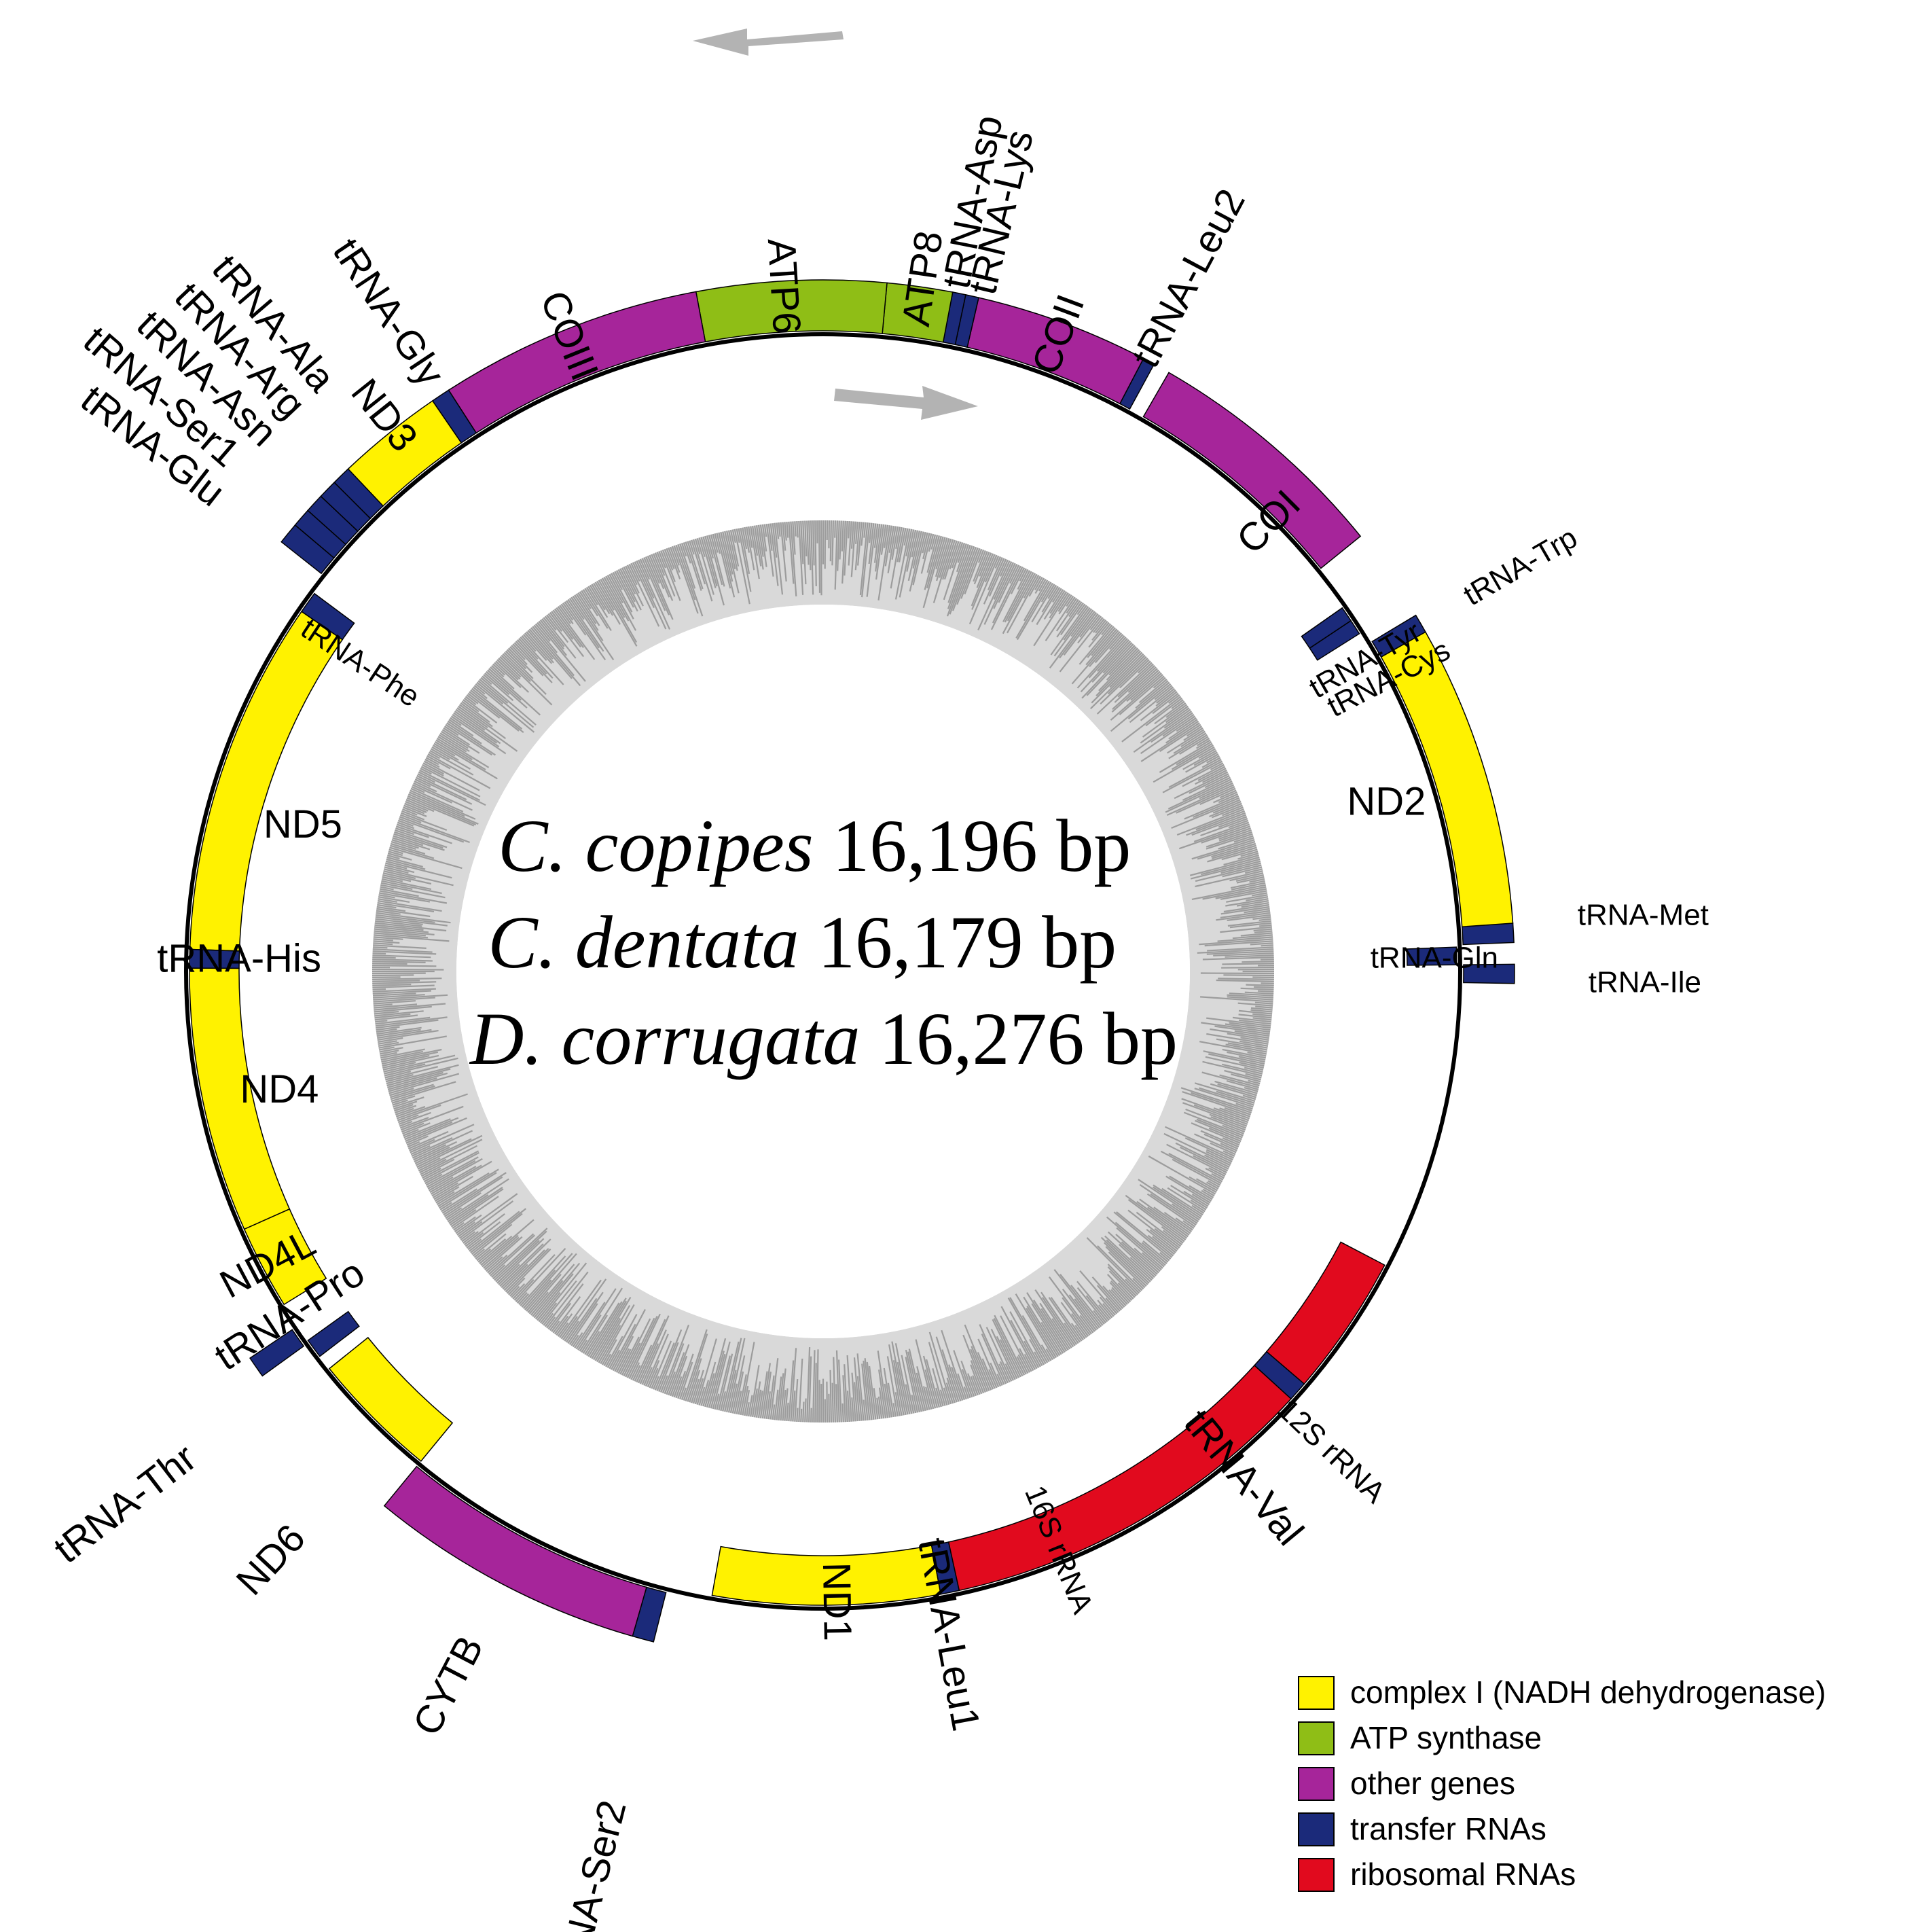  I want to click on label-trna-ser2: tRNA-Ser2, so click(590, 1864).